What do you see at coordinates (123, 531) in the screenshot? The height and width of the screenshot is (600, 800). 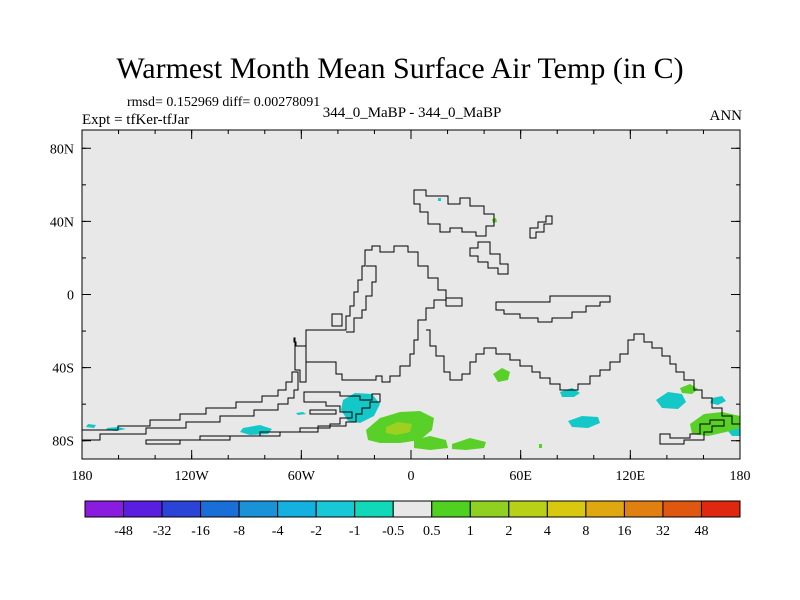 I see `colorbar-label: -48` at bounding box center [123, 531].